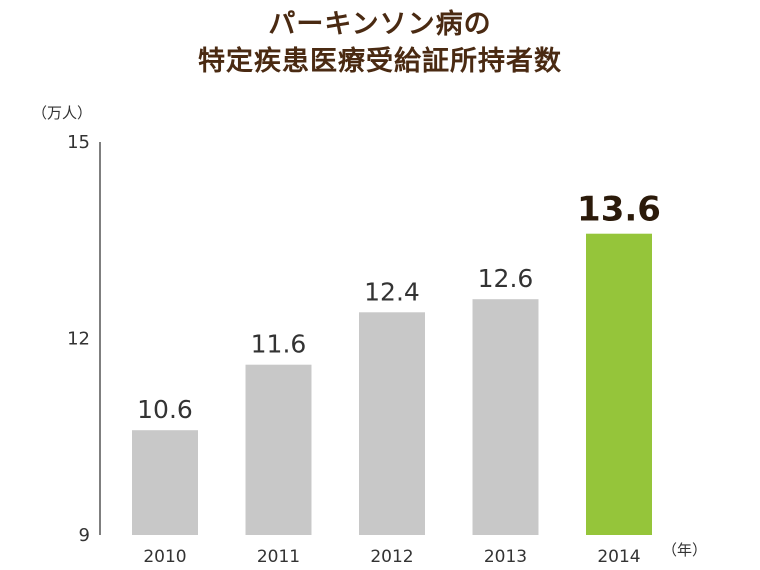 This screenshot has height=570, width=760. Describe the element at coordinates (392, 291) in the screenshot. I see `value-label-2012: 12.4` at that location.